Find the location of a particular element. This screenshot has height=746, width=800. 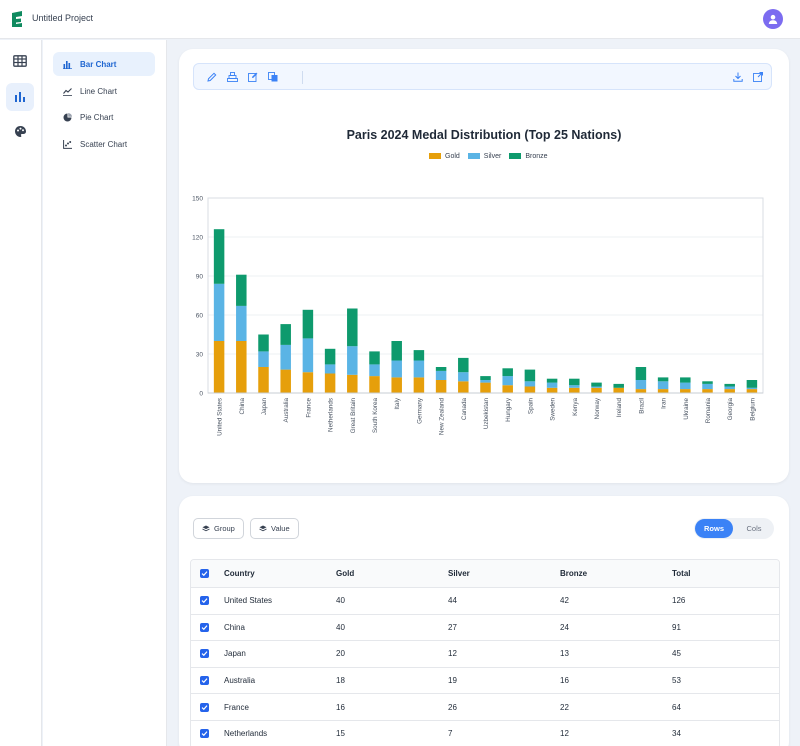

cell-total: 126 is located at coordinates (679, 601).